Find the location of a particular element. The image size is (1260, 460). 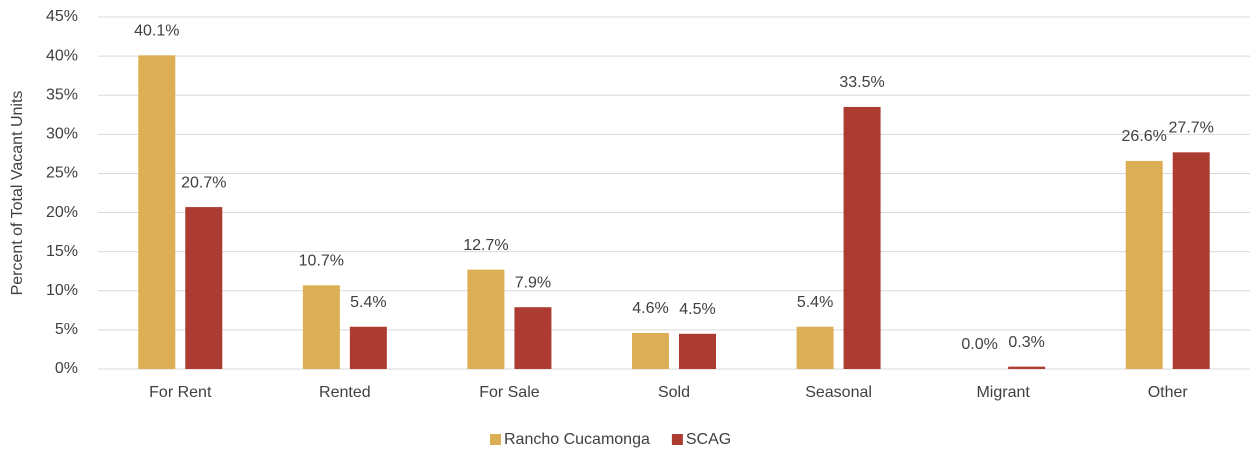

value-label: 4.6% is located at coordinates (650, 308).